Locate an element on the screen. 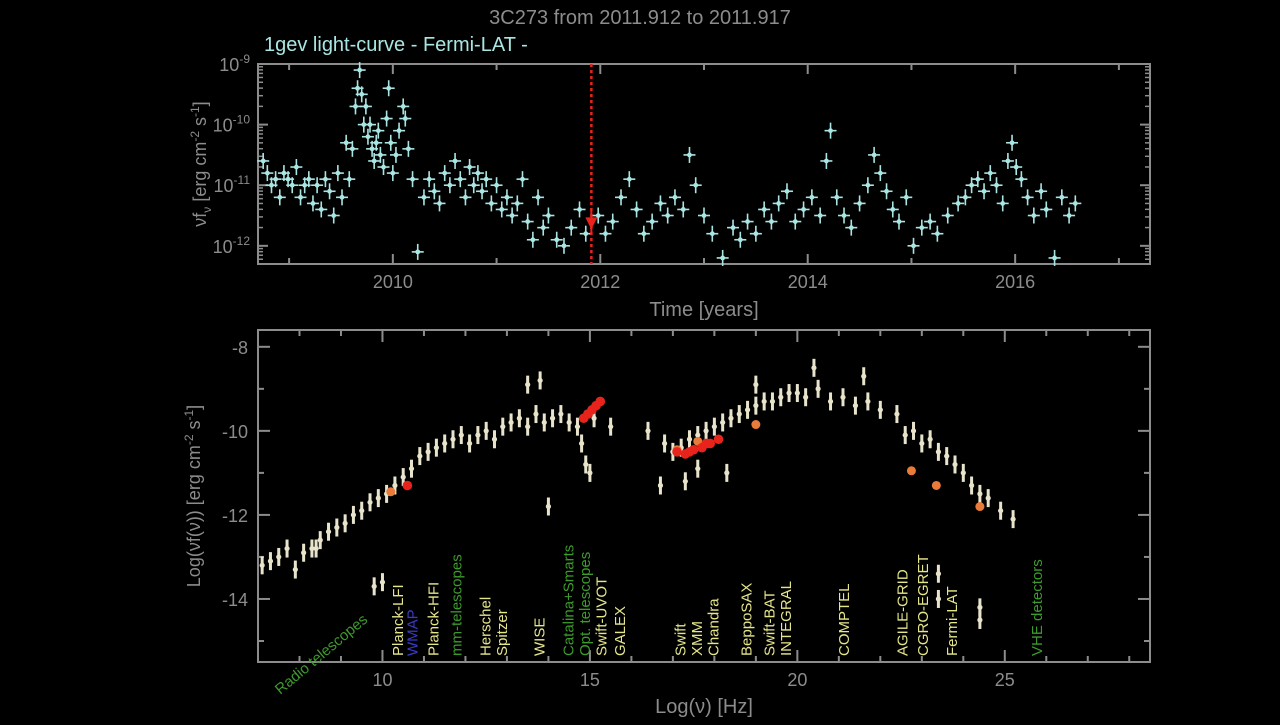 This screenshot has width=1280, height=725. lightcurve-xtick-label: 2016 is located at coordinates (1015, 282).